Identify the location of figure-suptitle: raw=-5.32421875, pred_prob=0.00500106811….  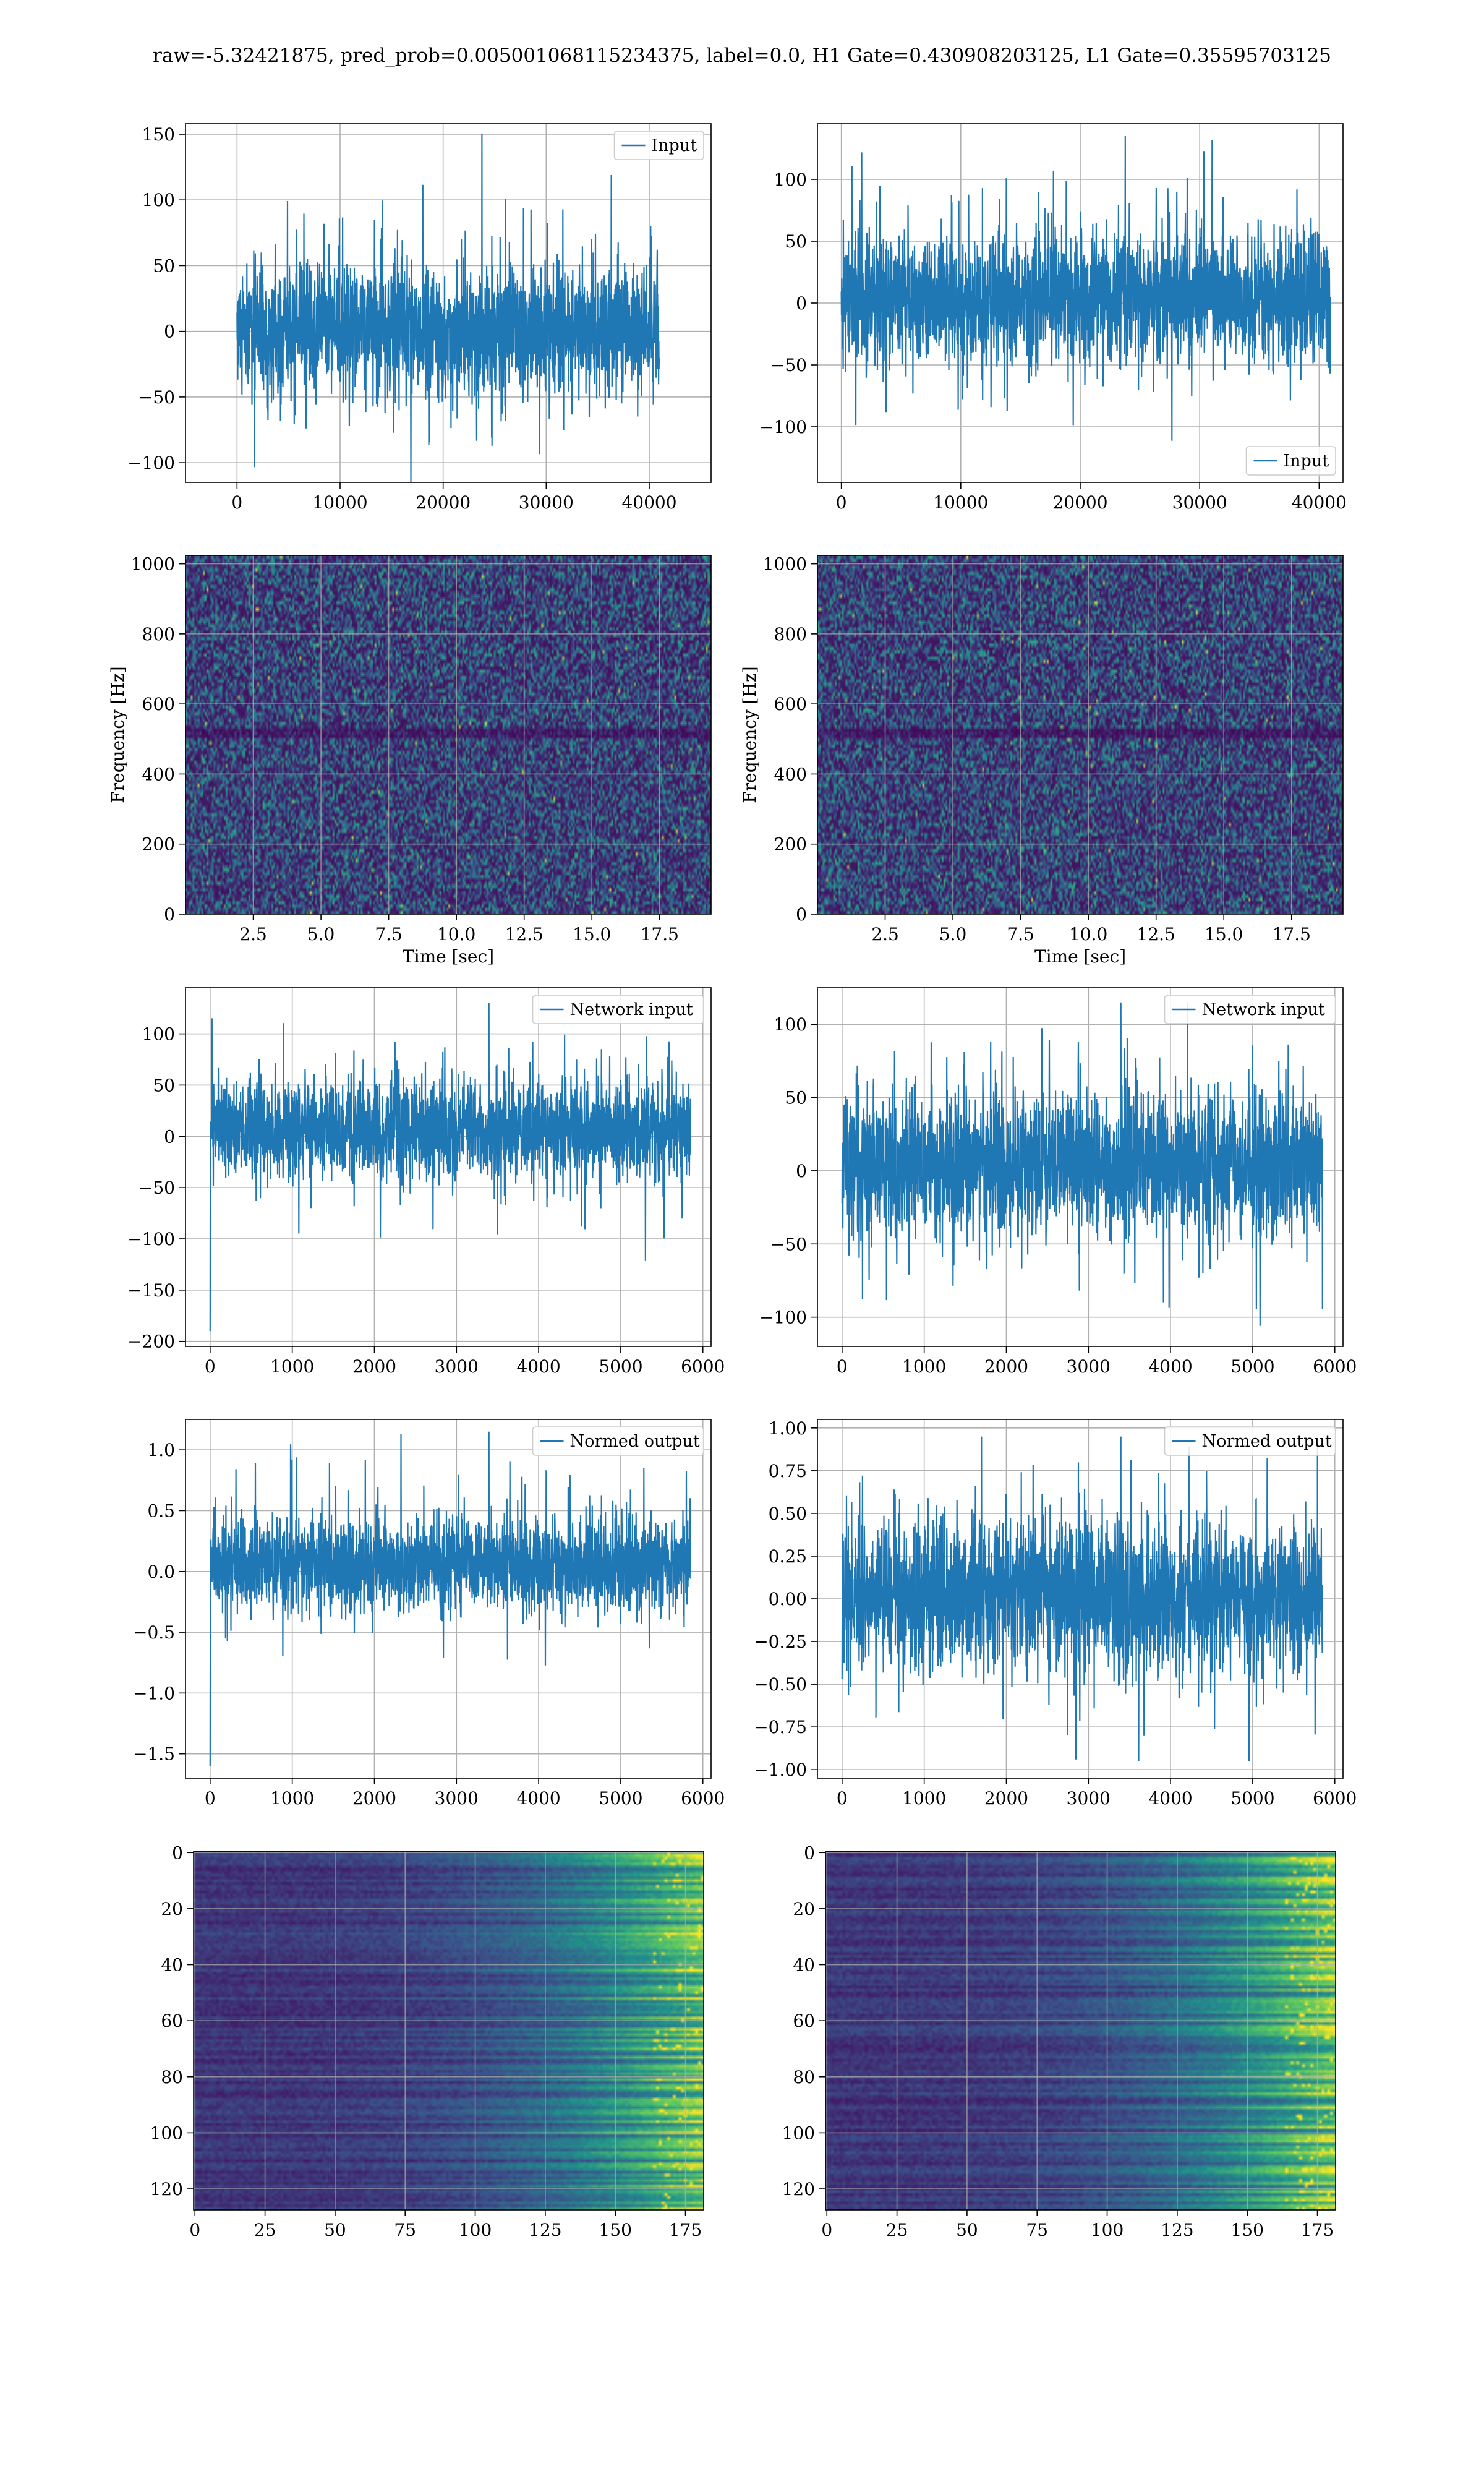
(742, 56).